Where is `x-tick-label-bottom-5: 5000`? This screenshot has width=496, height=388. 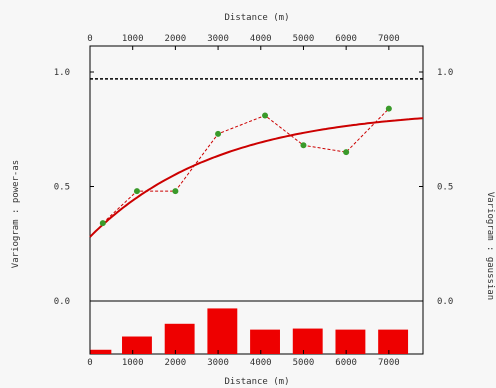
x-tick-label-bottom-5: 5000 is located at coordinates (304, 363).